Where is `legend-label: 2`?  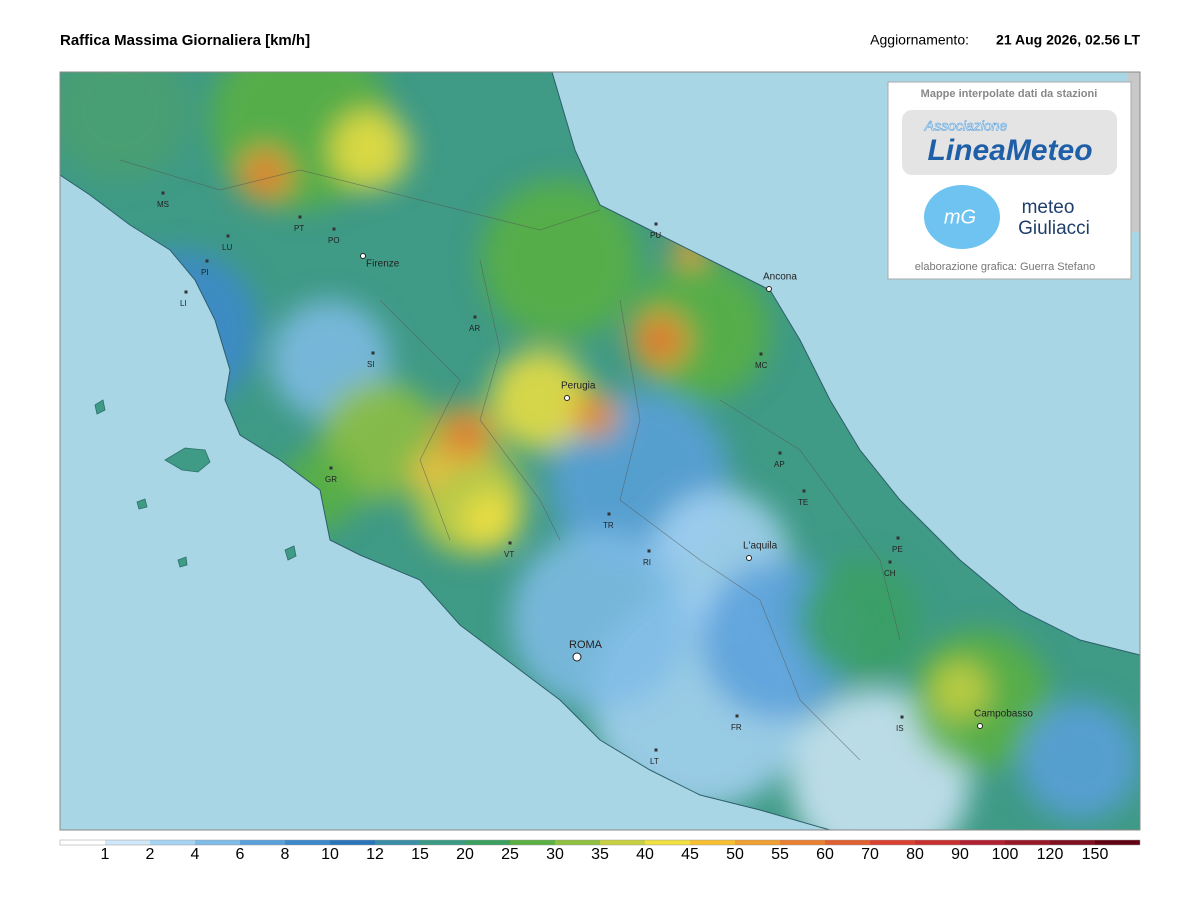 legend-label: 2 is located at coordinates (150, 854).